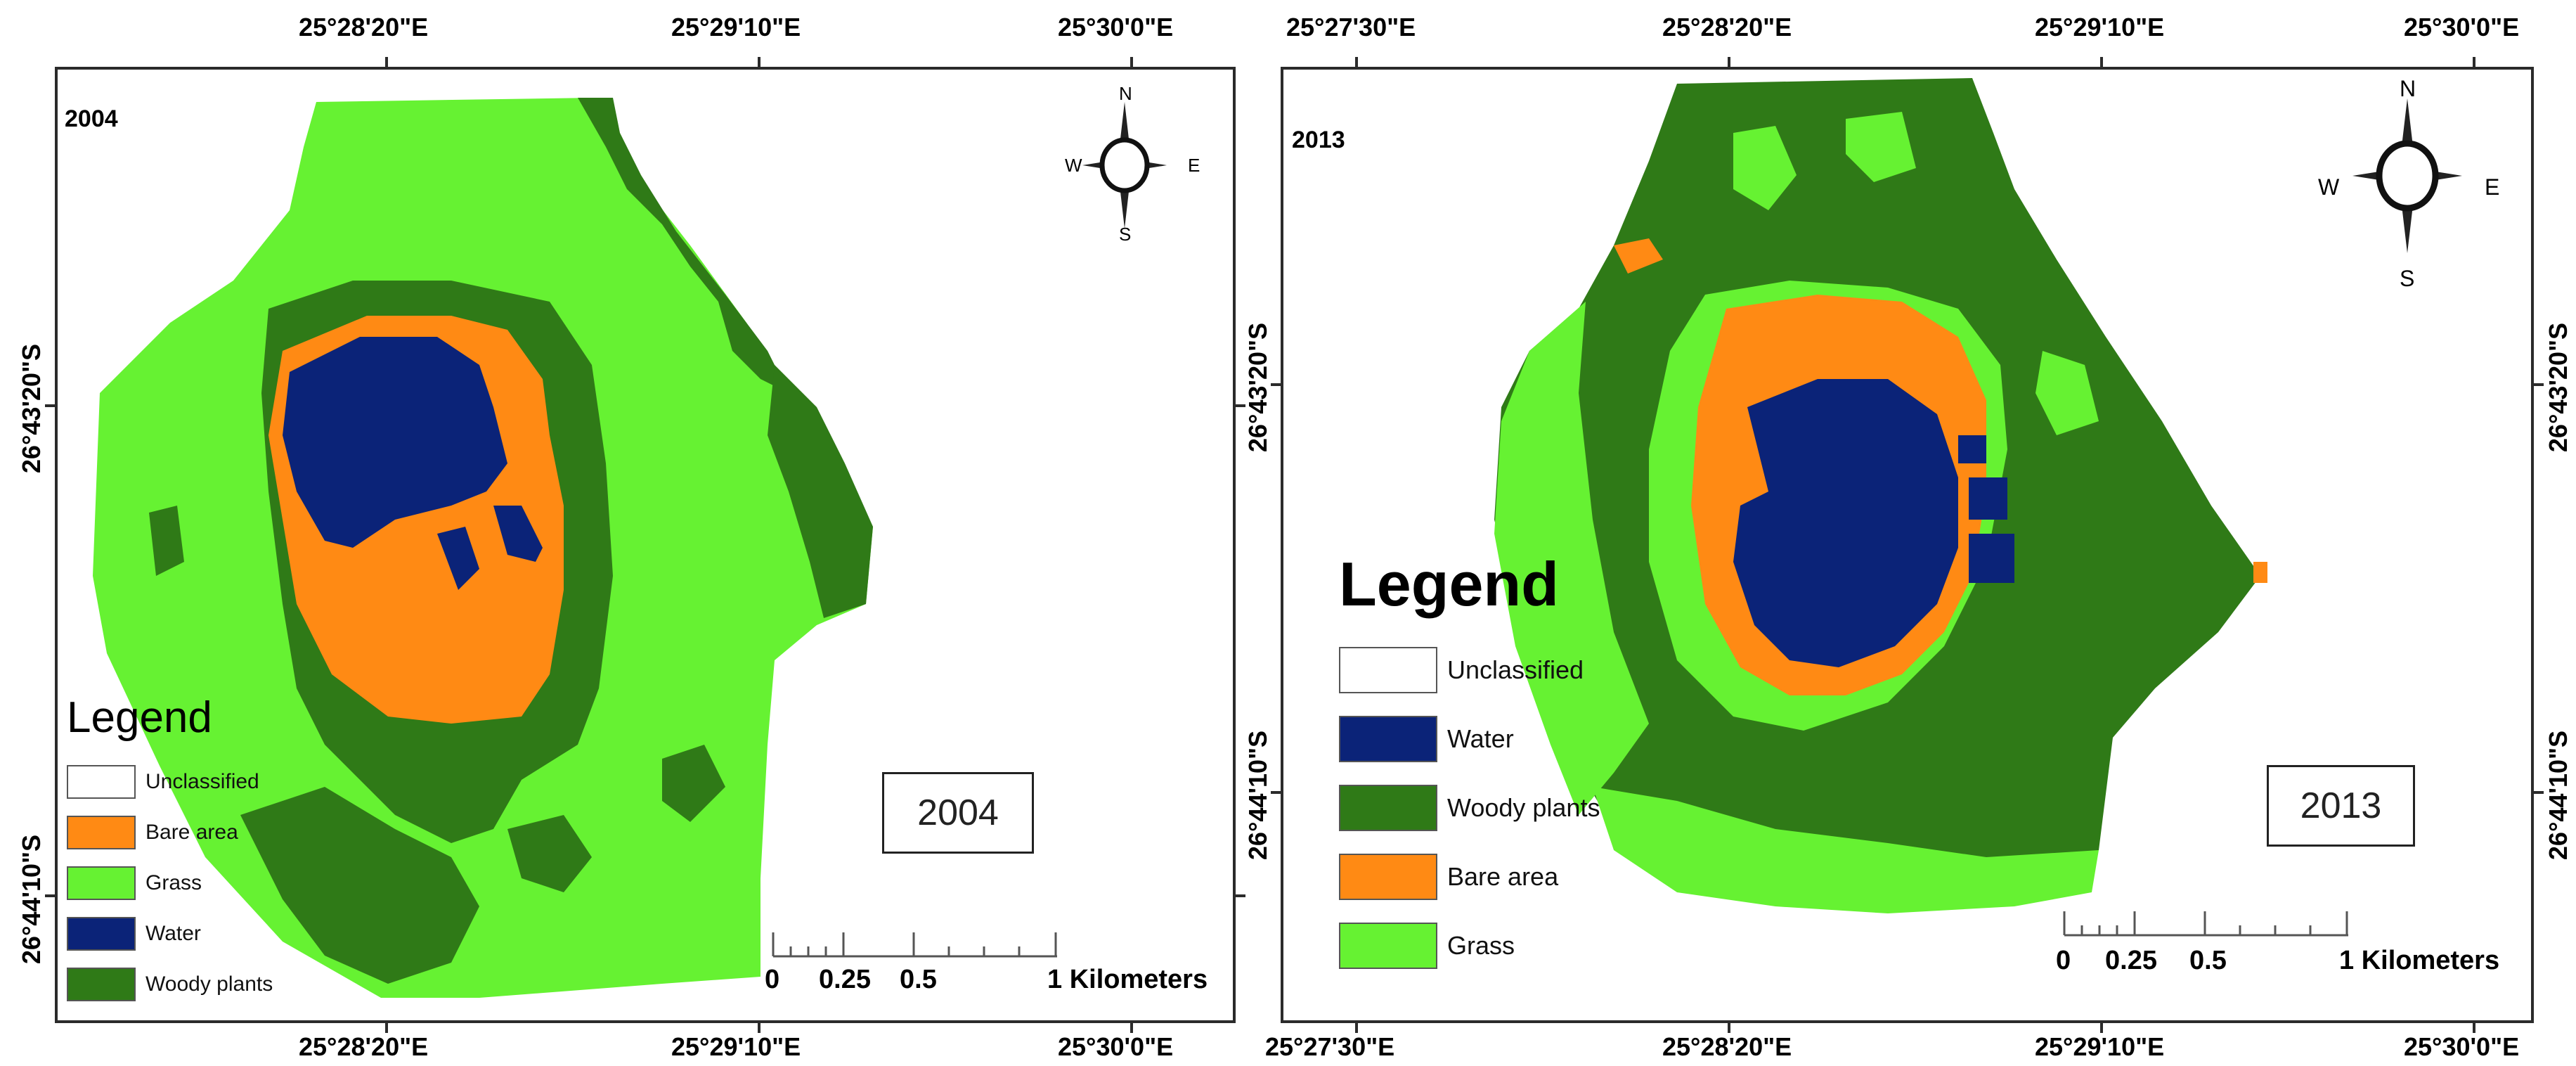 The width and height of the screenshot is (2576, 1066). What do you see at coordinates (736, 27) in the screenshot?
I see `top-tick-label-2: 25°29'10"E` at bounding box center [736, 27].